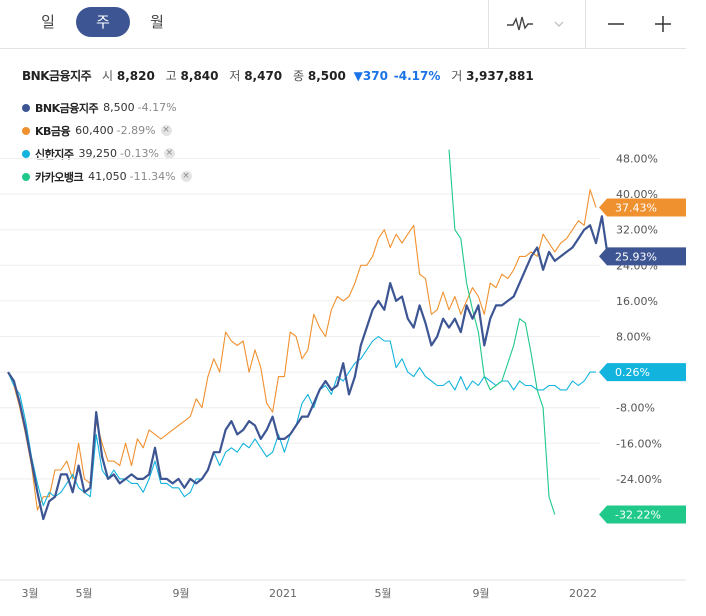 Image resolution: width=706 pixels, height=616 pixels. I want to click on x-tick-label: 2022, so click(583, 593).